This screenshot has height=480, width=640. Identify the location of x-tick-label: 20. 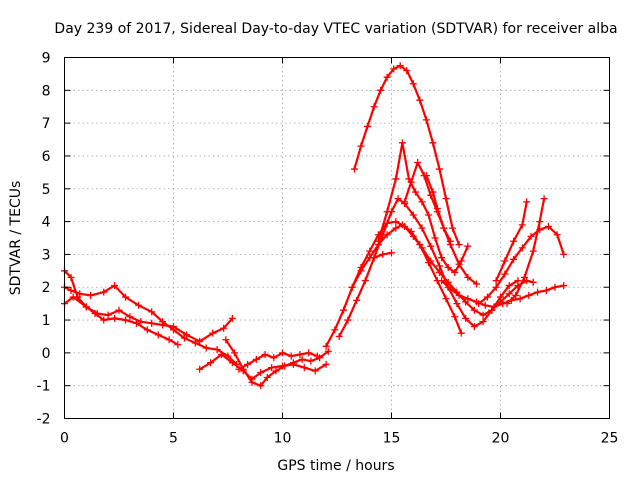
(501, 439).